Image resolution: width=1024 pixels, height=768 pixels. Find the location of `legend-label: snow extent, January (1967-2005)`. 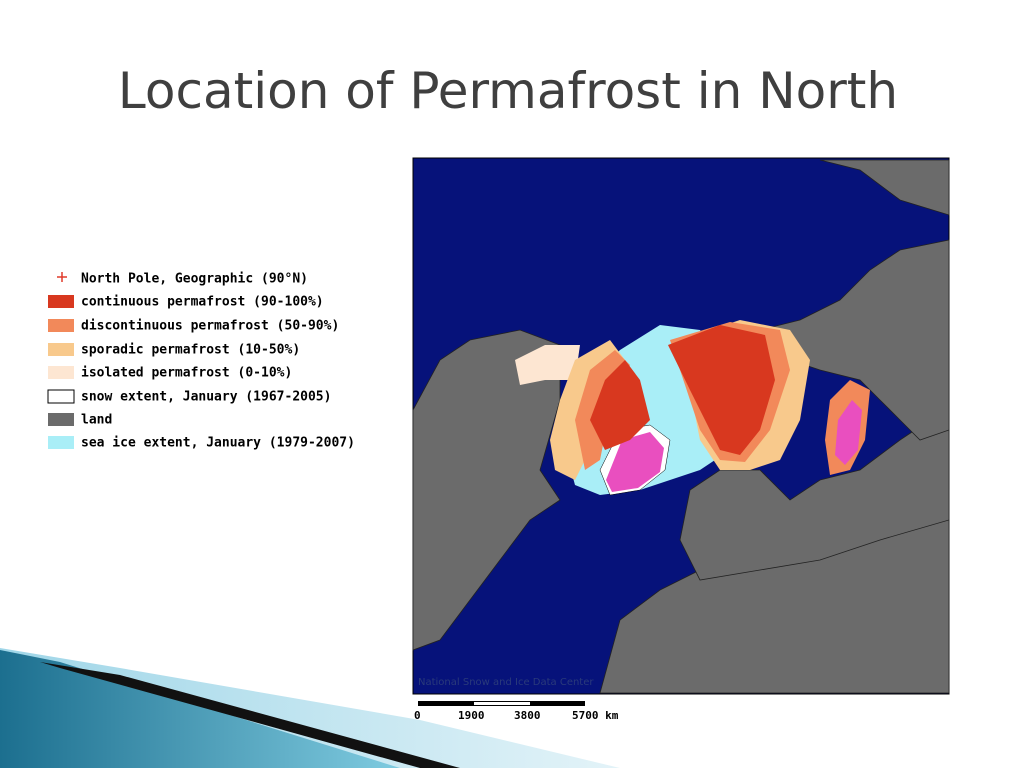

legend-label: snow extent, January (1967-2005) is located at coordinates (206, 397).